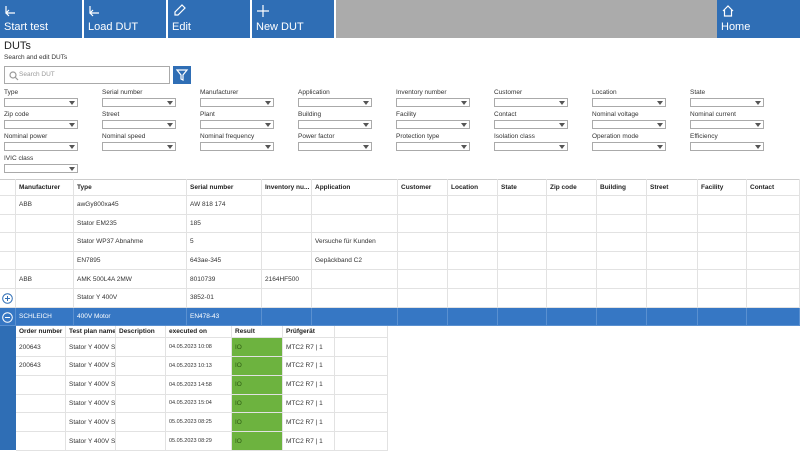 The image size is (800, 451). What do you see at coordinates (130, 187) in the screenshot?
I see `column-header: Type` at bounding box center [130, 187].